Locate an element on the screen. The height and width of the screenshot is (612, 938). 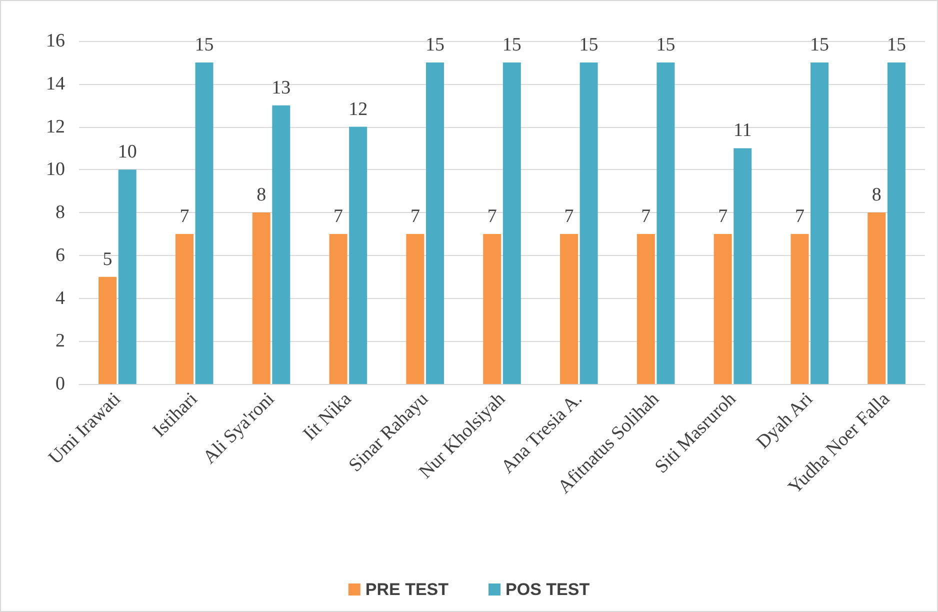
data-label: 13 is located at coordinates (281, 87).